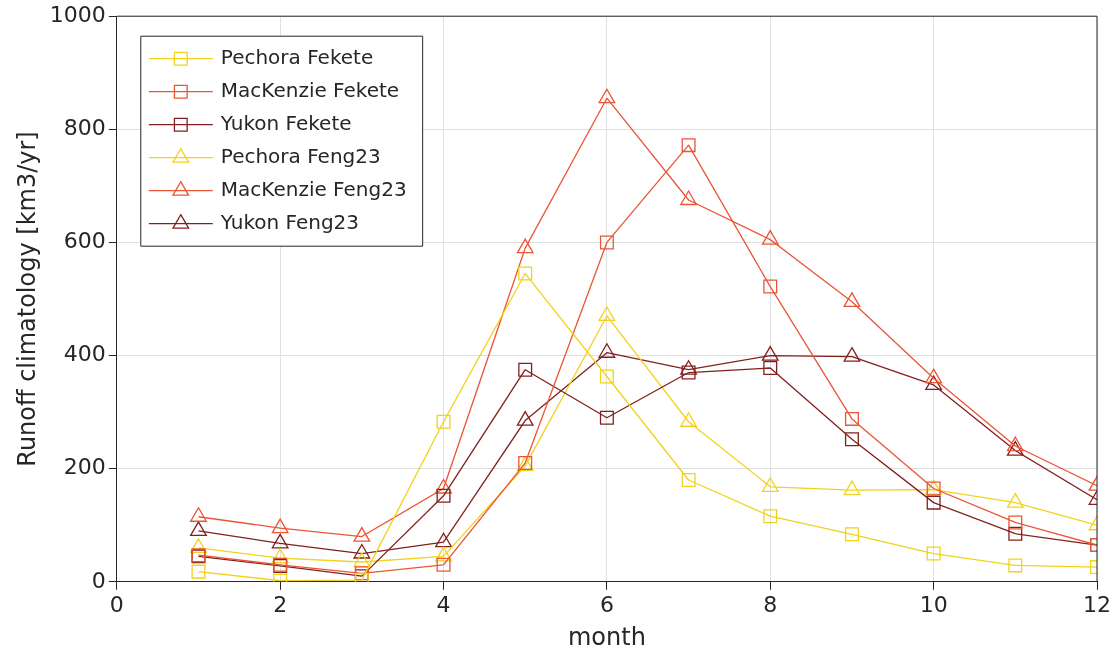  What do you see at coordinates (443, 604) in the screenshot?
I see `x-tick-label: 4` at bounding box center [443, 604].